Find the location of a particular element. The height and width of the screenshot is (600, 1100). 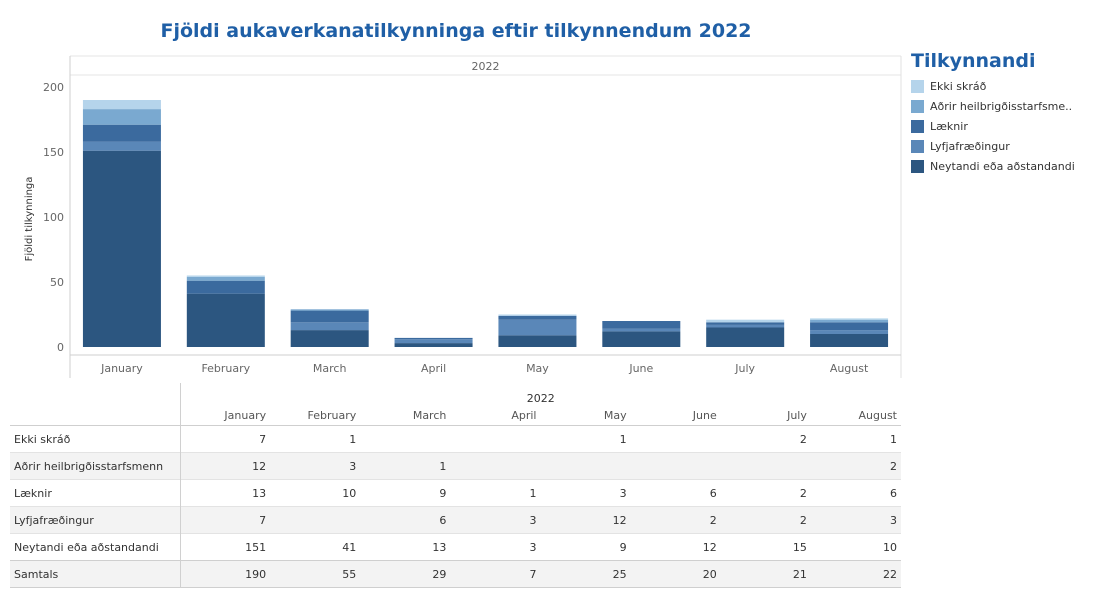

x-tick-label: February is located at coordinates (225, 368).